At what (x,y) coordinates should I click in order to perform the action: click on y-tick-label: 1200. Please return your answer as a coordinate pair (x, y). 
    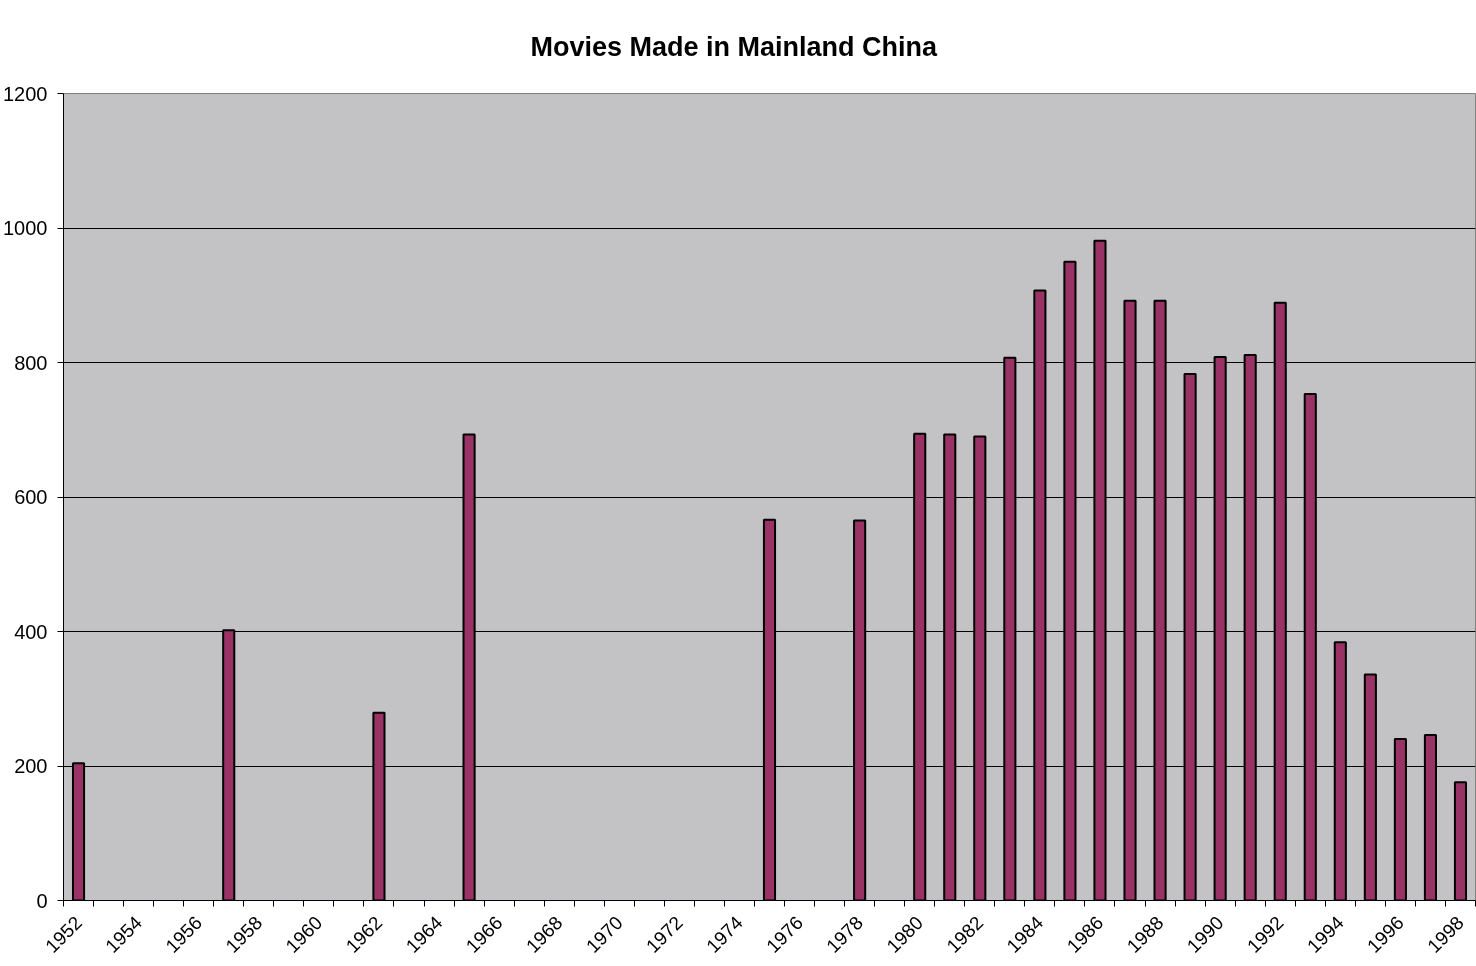
    Looking at the image, I should click on (25, 93).